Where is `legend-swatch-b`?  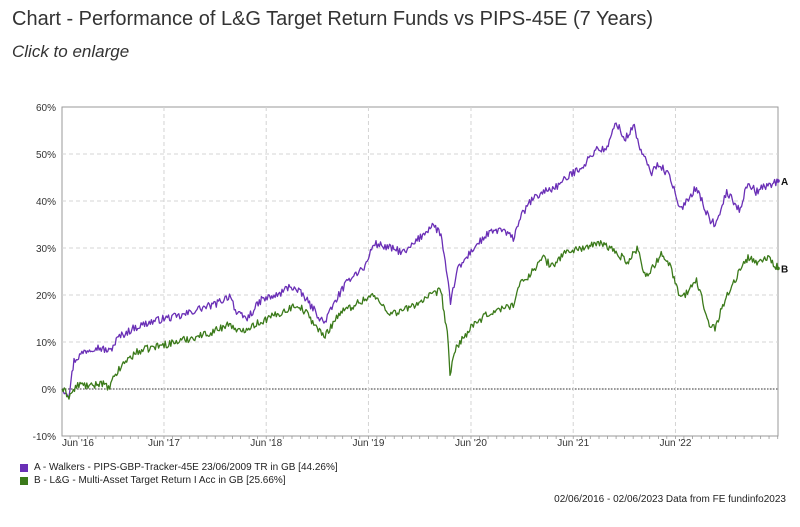
legend-swatch-b is located at coordinates (24, 480).